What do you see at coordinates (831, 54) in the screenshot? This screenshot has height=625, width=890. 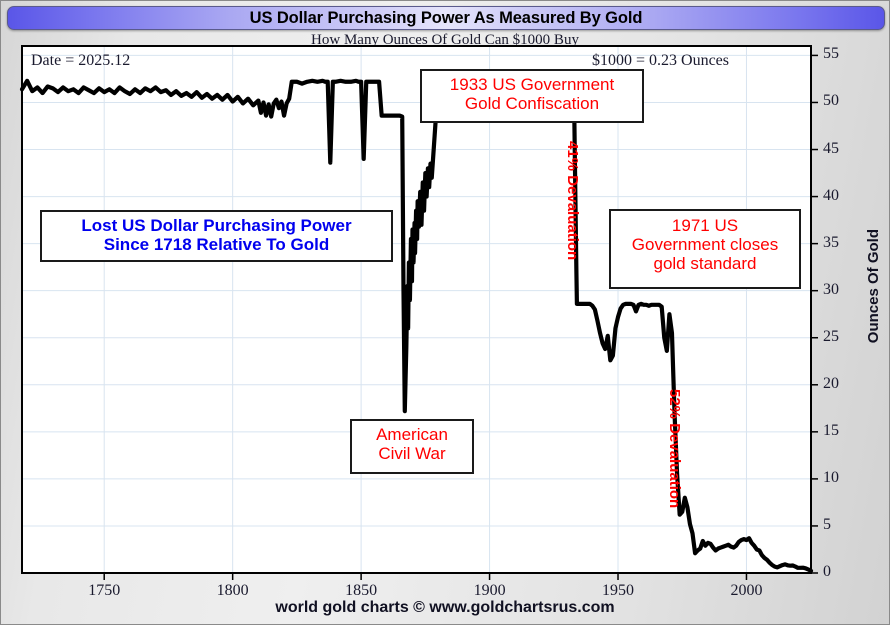 I see `y-tick-label: 55` at bounding box center [831, 54].